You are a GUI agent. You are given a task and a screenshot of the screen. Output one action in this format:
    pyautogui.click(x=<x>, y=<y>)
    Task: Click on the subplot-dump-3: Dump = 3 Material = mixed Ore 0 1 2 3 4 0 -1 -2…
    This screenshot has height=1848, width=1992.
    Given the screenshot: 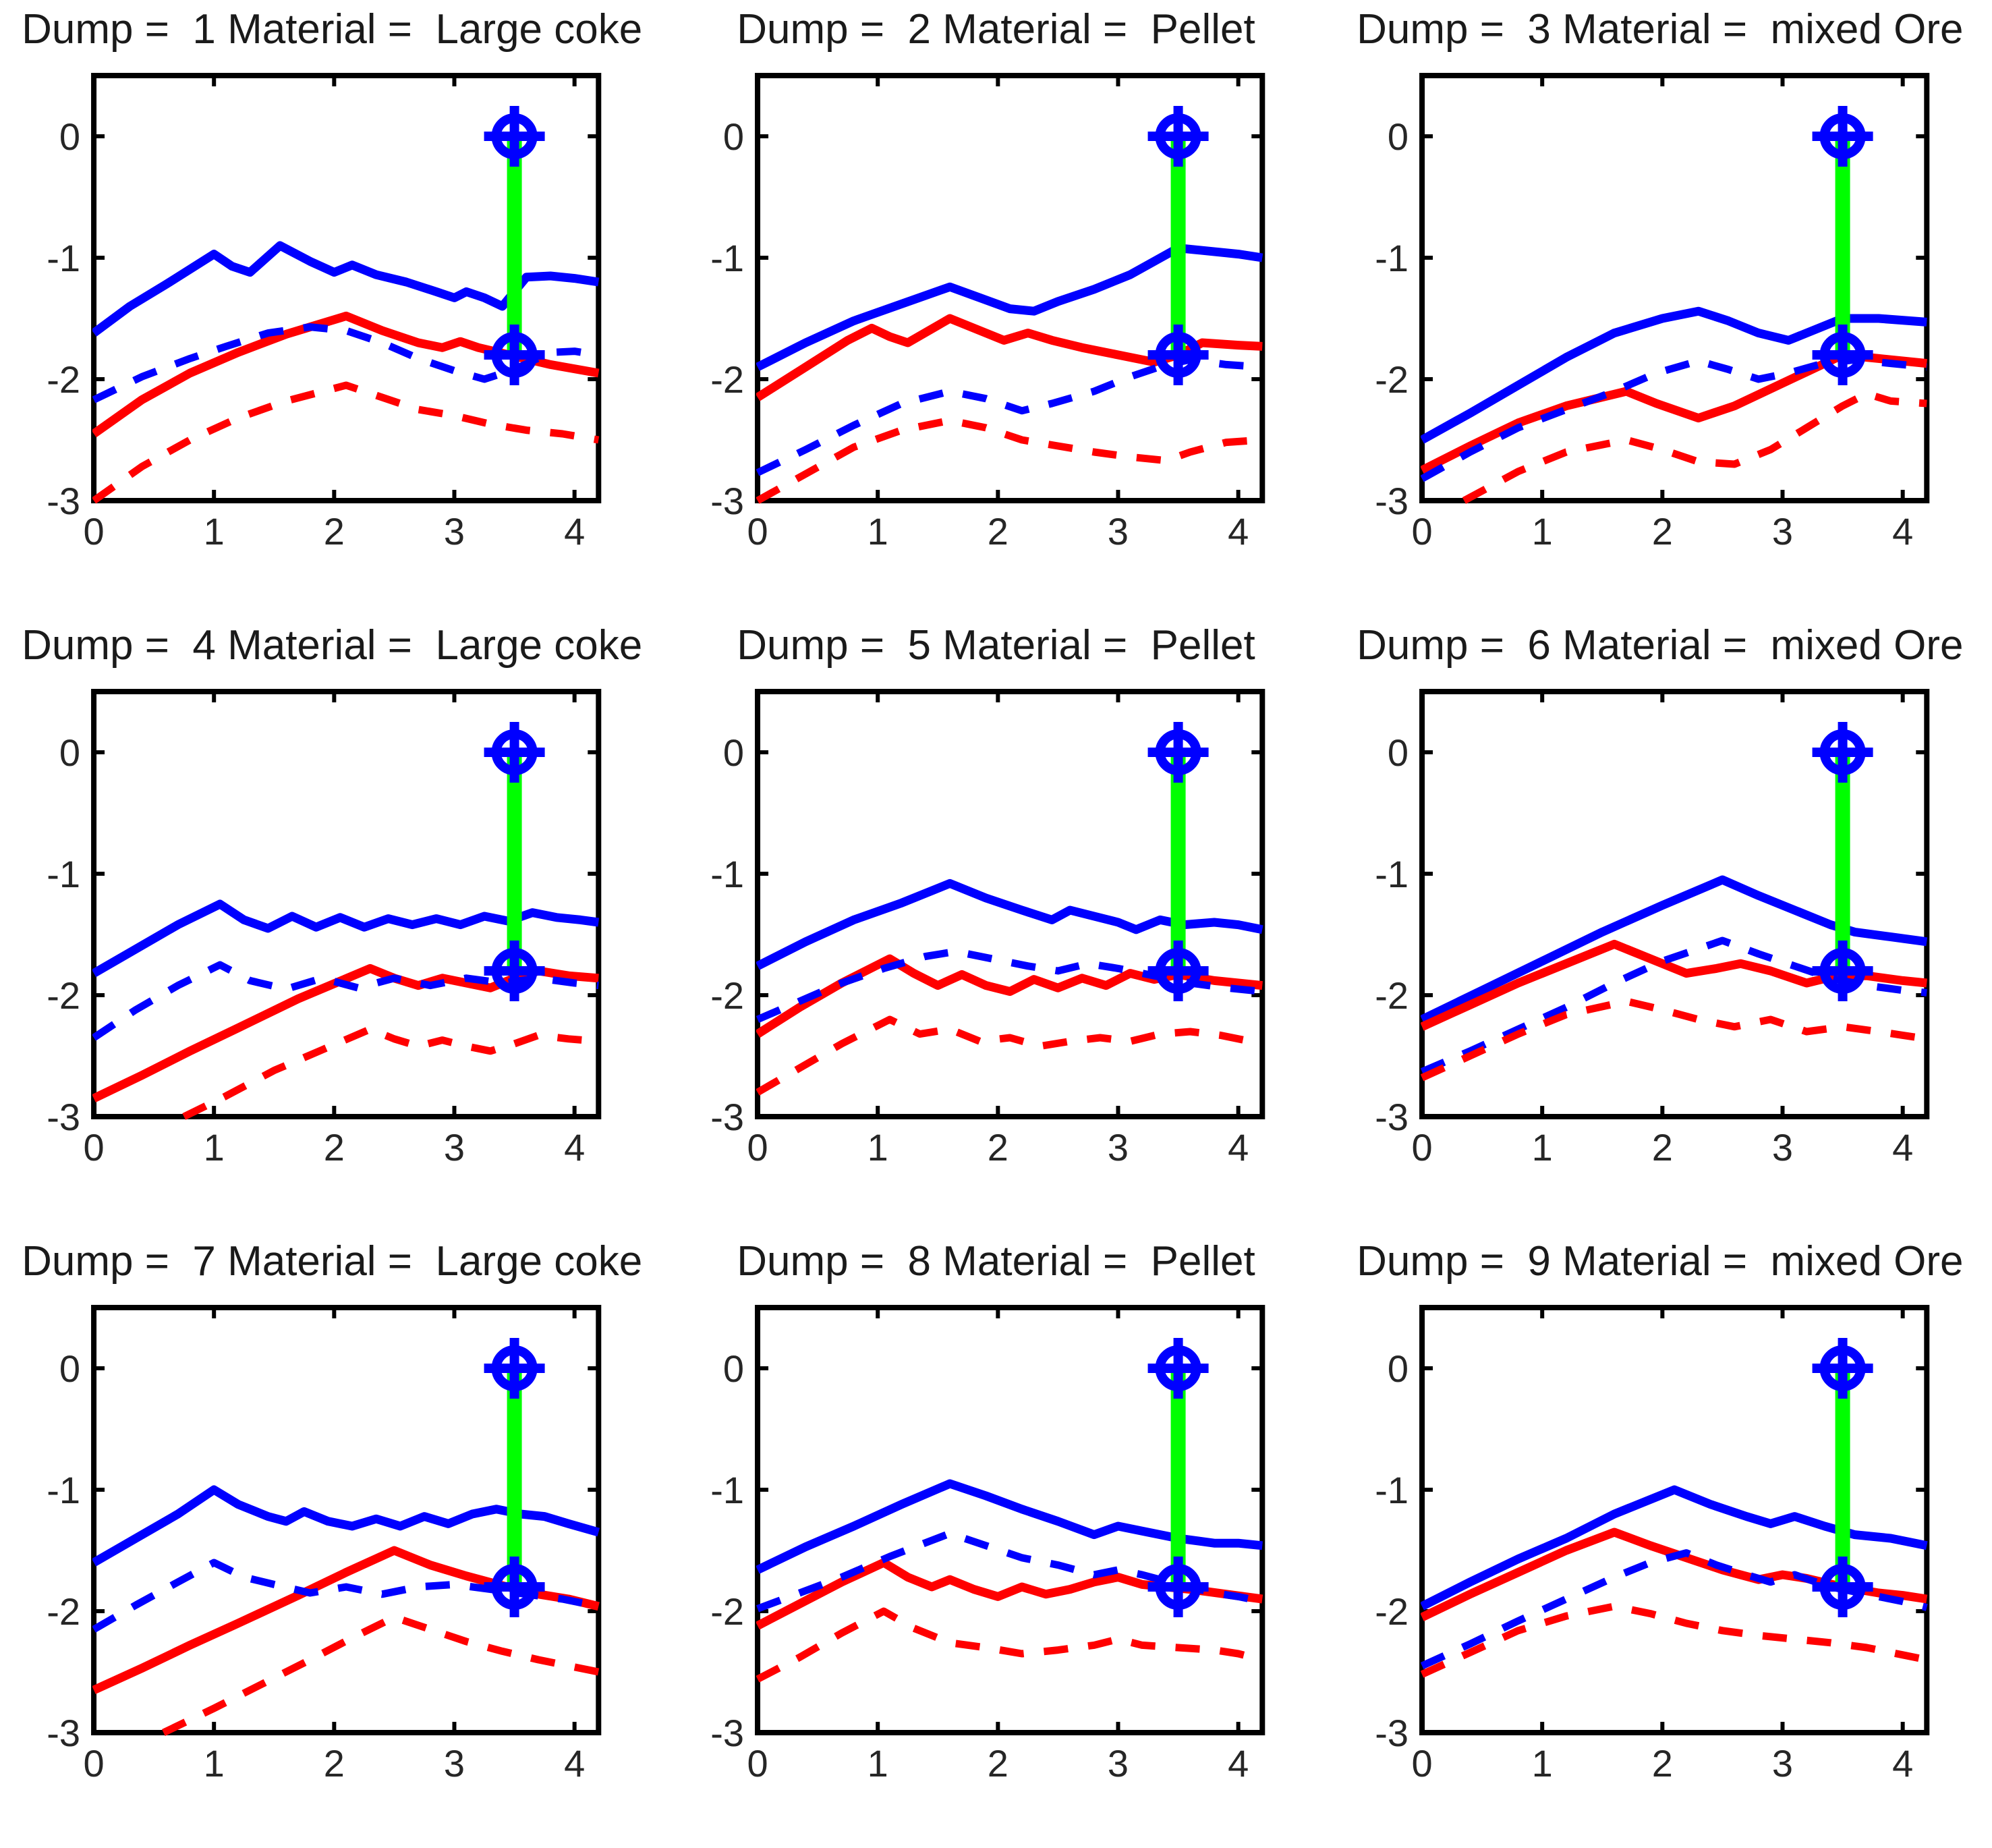 What is the action you would take?
    pyautogui.click(x=1660, y=308)
    